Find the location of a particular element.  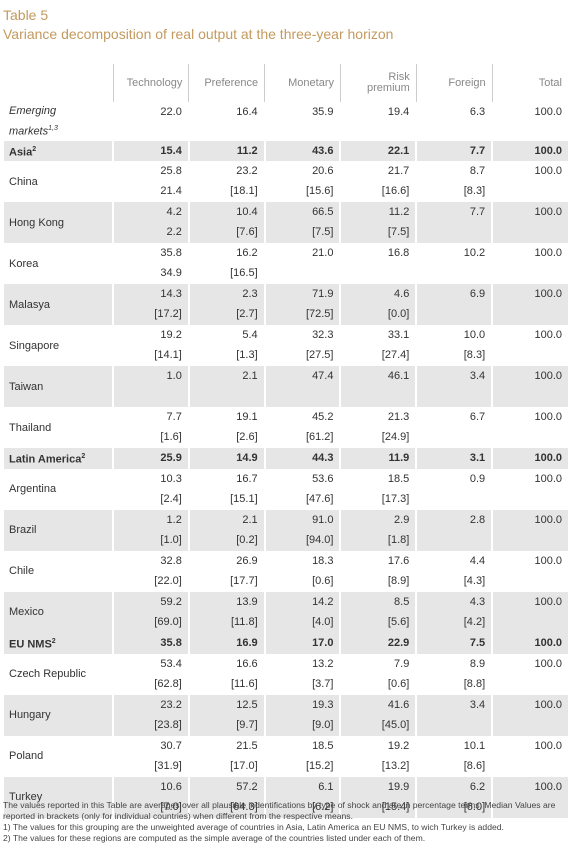

median-value: [17.7] is located at coordinates (244, 580).